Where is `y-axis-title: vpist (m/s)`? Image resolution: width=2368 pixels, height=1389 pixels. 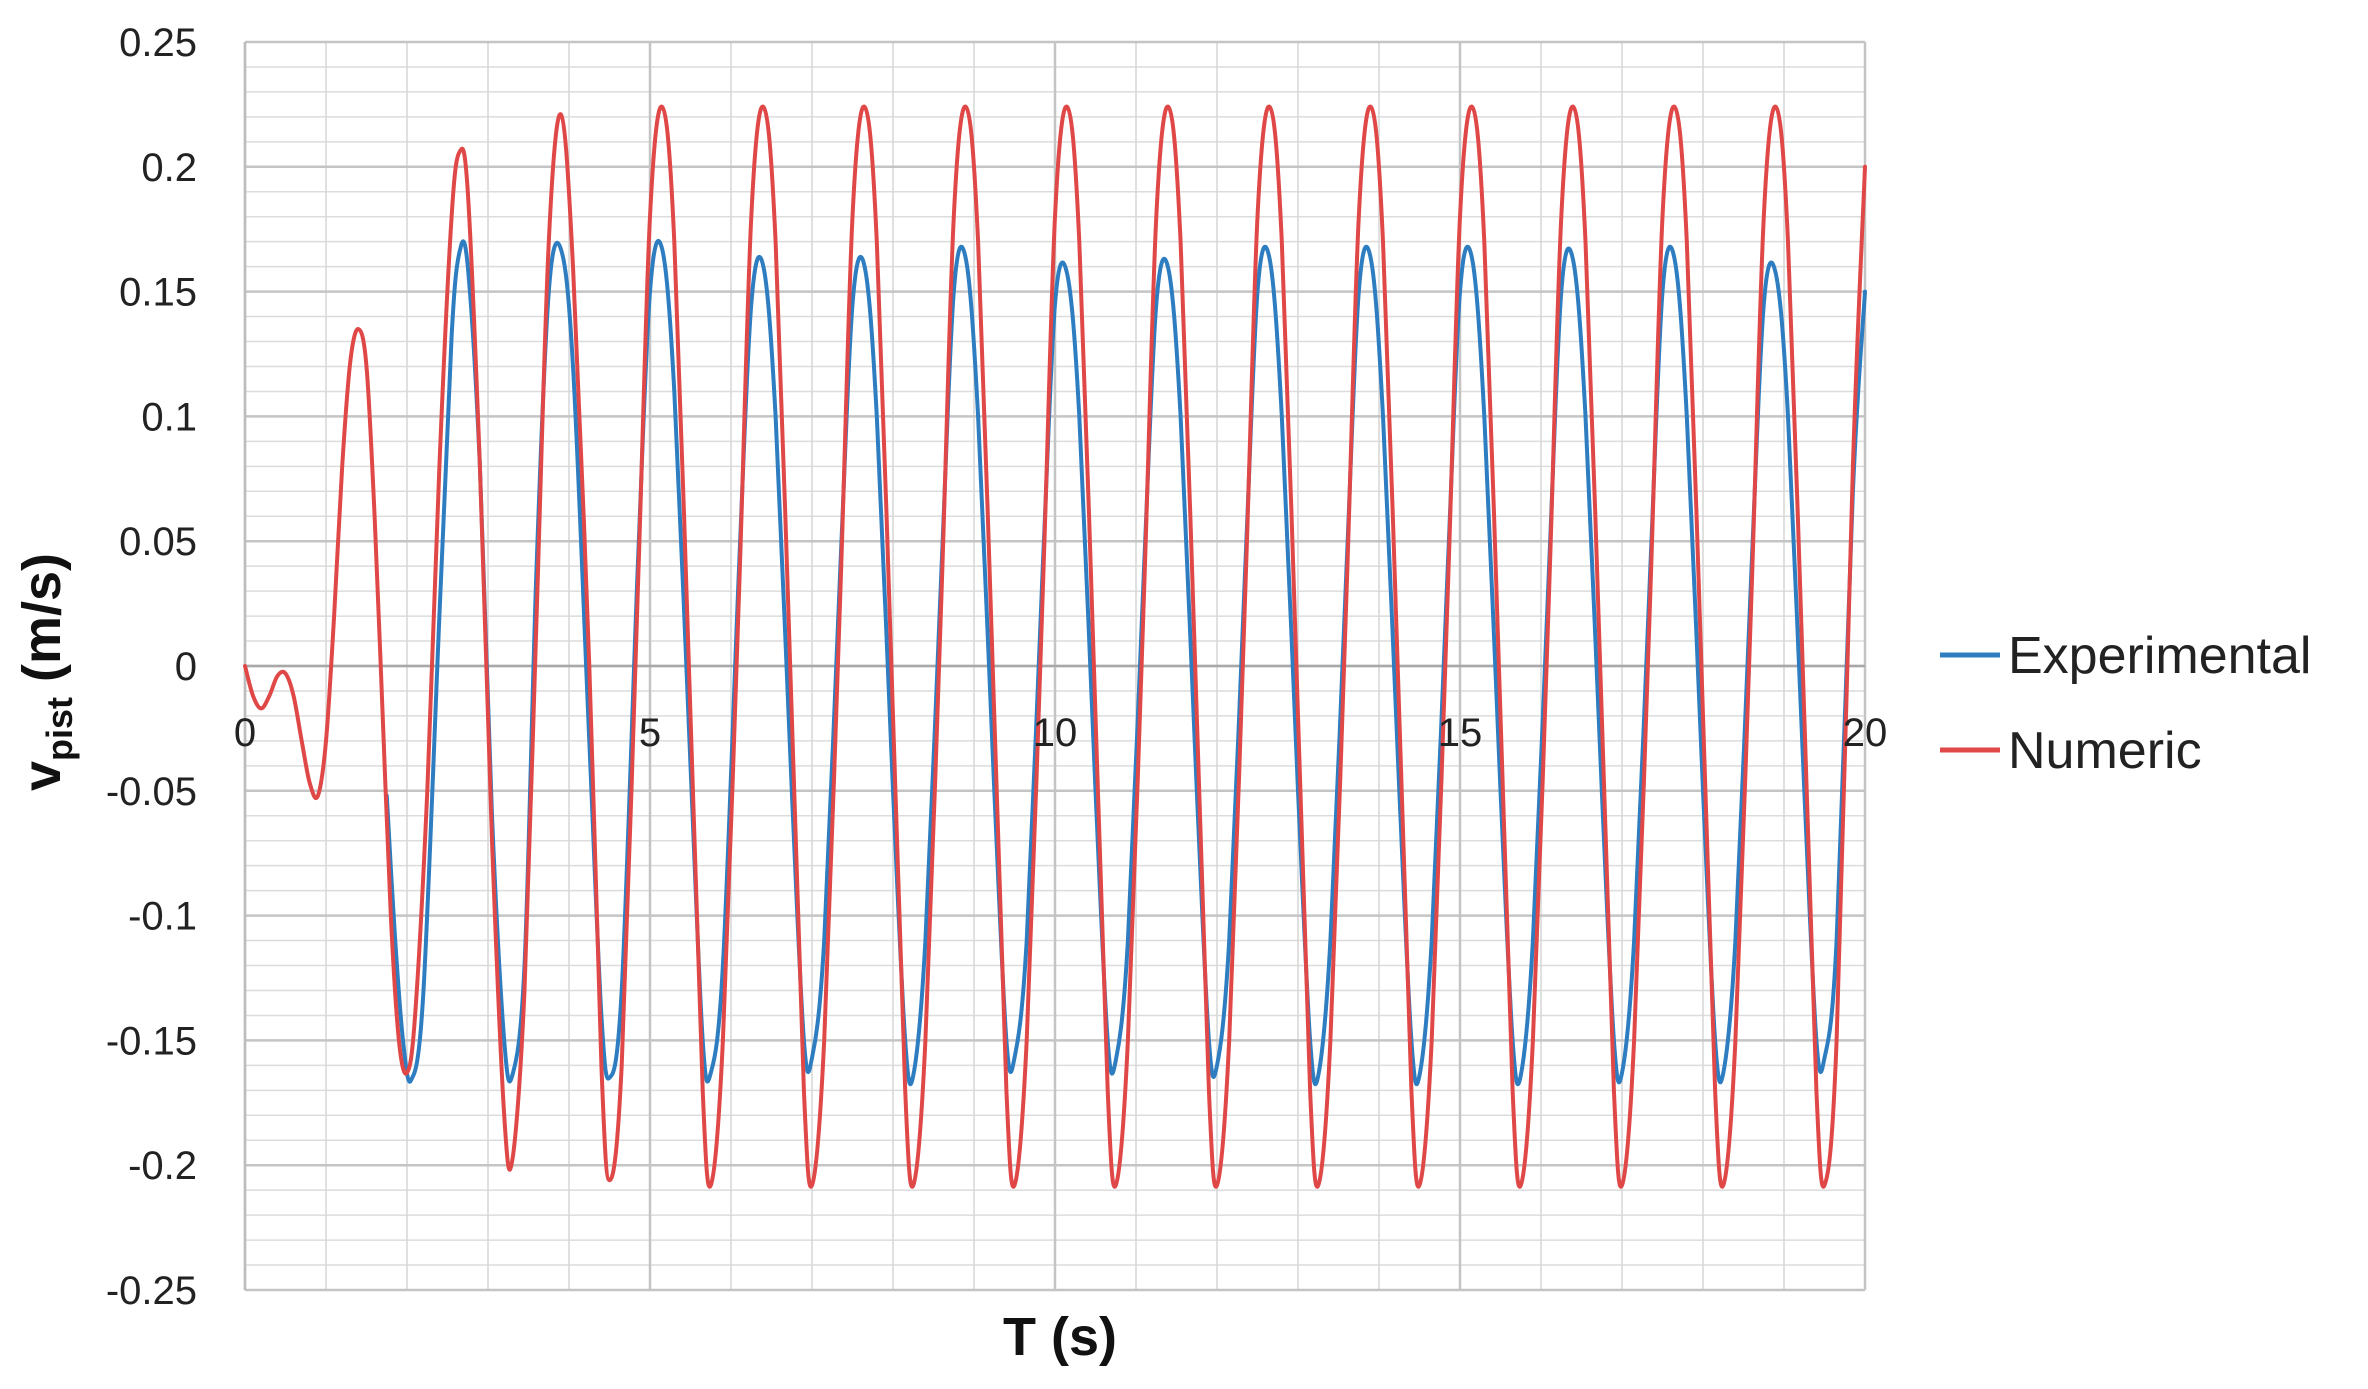
y-axis-title: vpist (m/s) is located at coordinates (46, 672).